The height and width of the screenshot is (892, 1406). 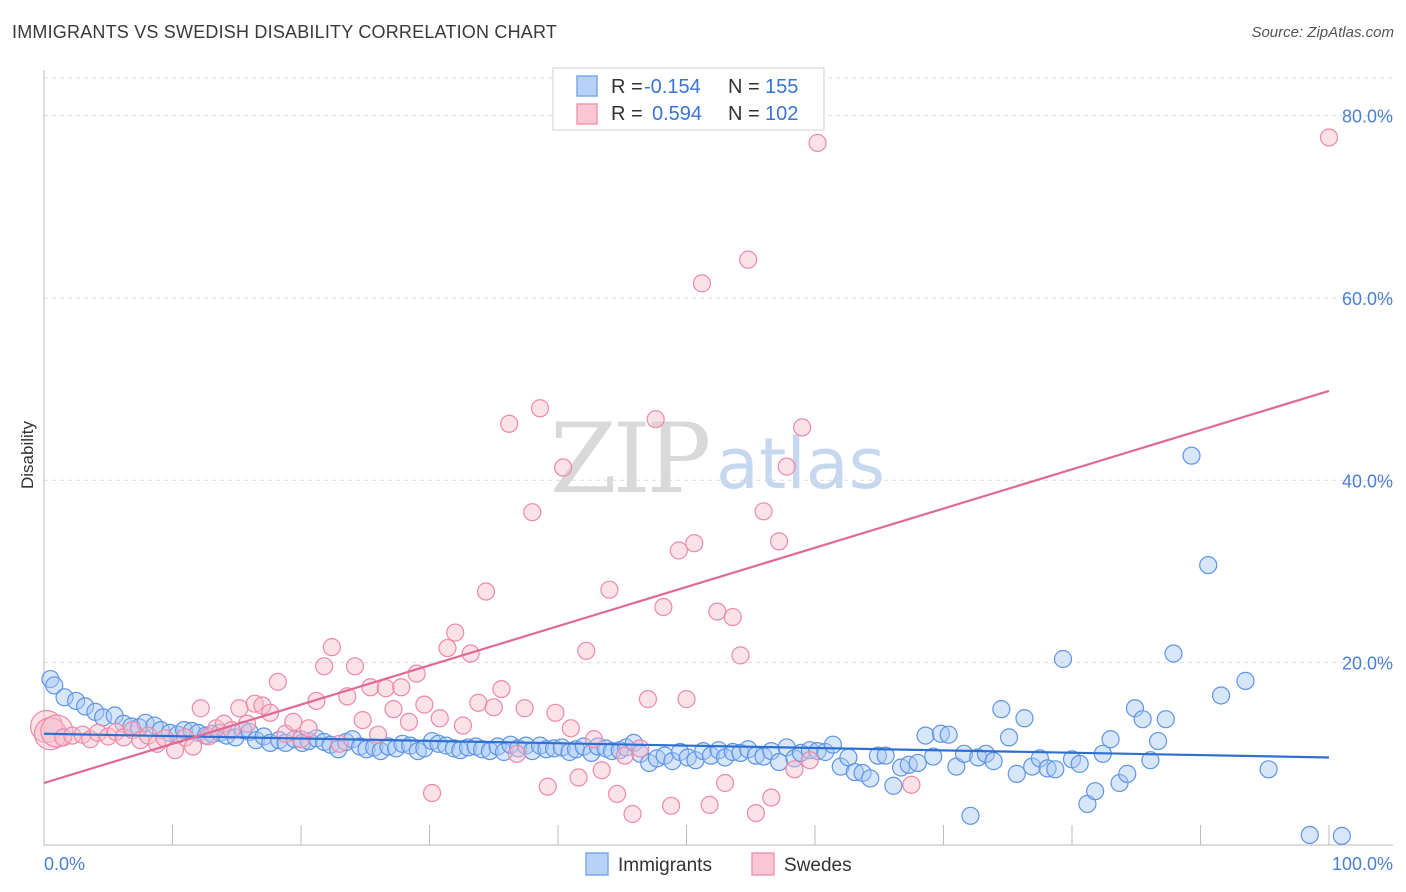 I want to click on y-tick-label-80: 80.0%, so click(x=1367, y=117).